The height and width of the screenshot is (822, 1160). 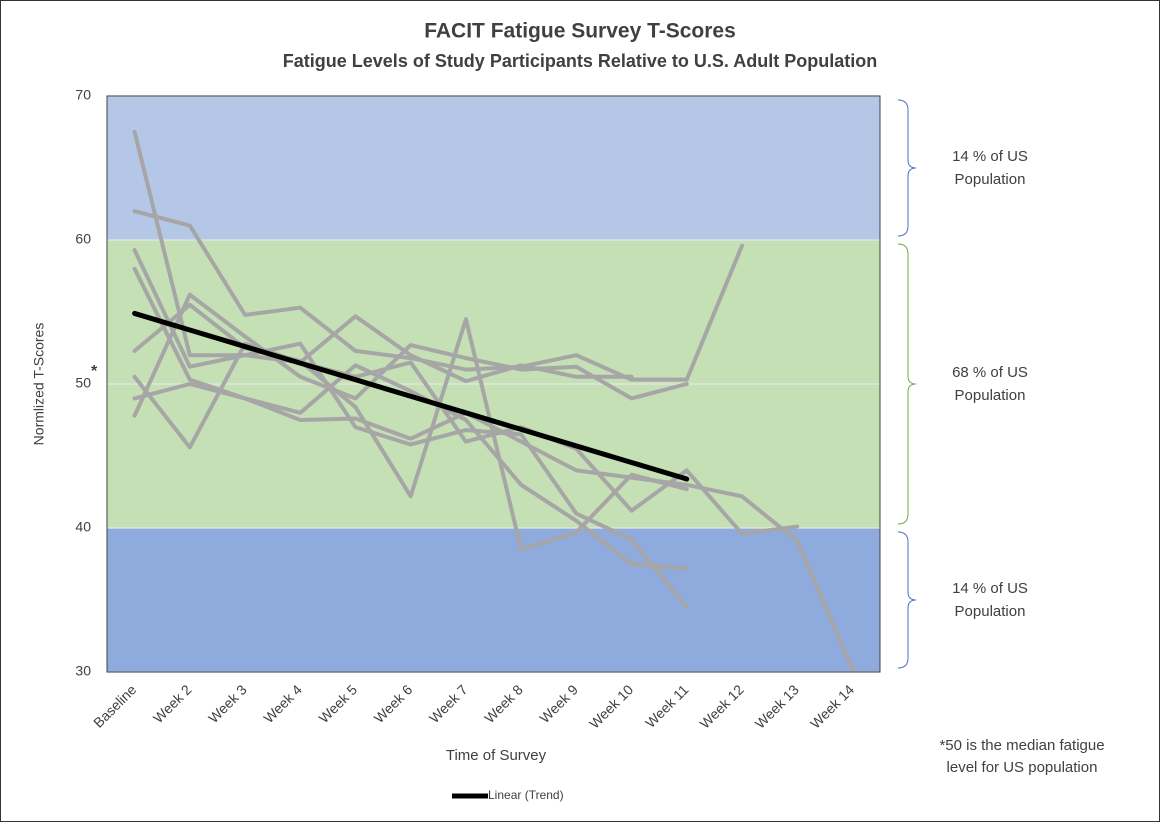 I want to click on y-tick-label: 50, so click(x=83, y=383).